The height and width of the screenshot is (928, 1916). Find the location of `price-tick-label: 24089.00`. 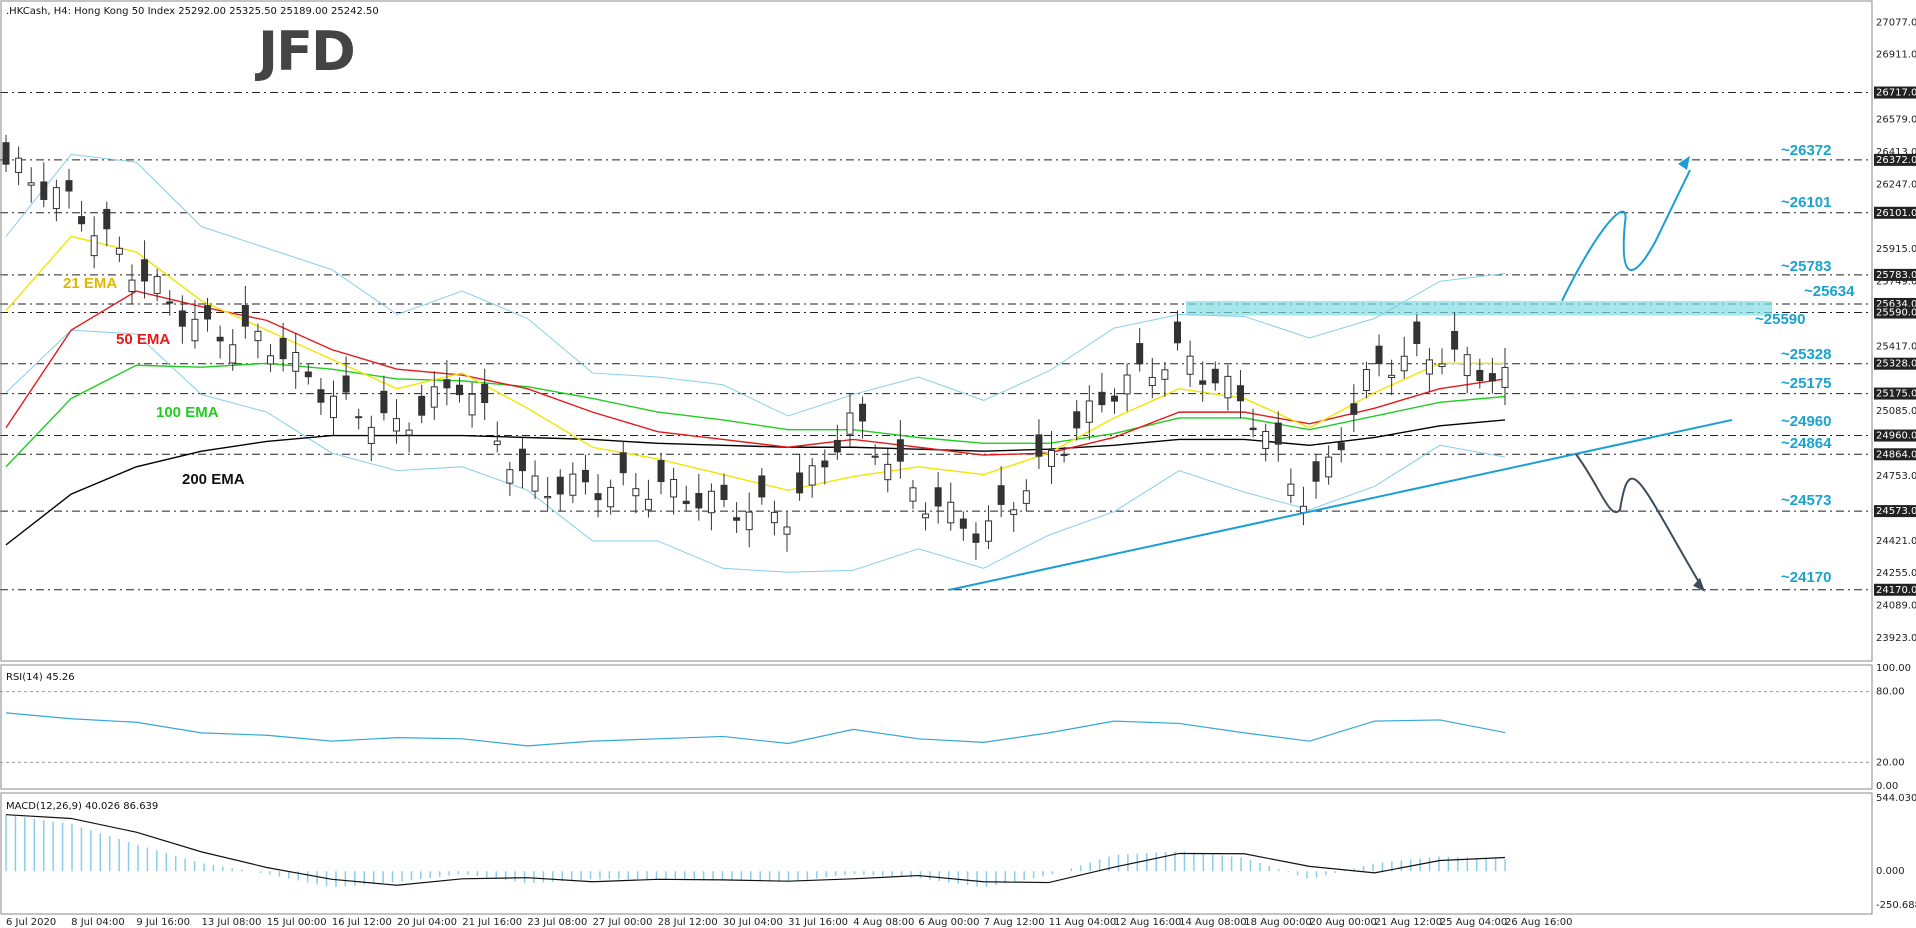

price-tick-label: 24089.00 is located at coordinates (1896, 606).